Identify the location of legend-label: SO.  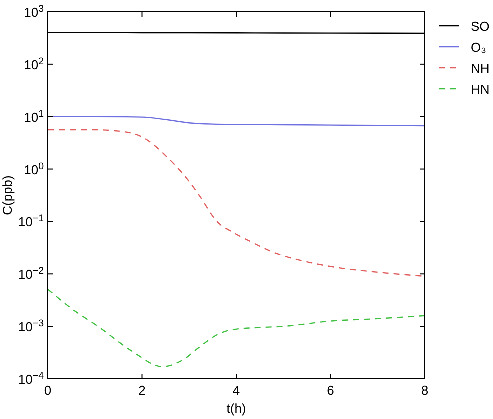
(480, 26).